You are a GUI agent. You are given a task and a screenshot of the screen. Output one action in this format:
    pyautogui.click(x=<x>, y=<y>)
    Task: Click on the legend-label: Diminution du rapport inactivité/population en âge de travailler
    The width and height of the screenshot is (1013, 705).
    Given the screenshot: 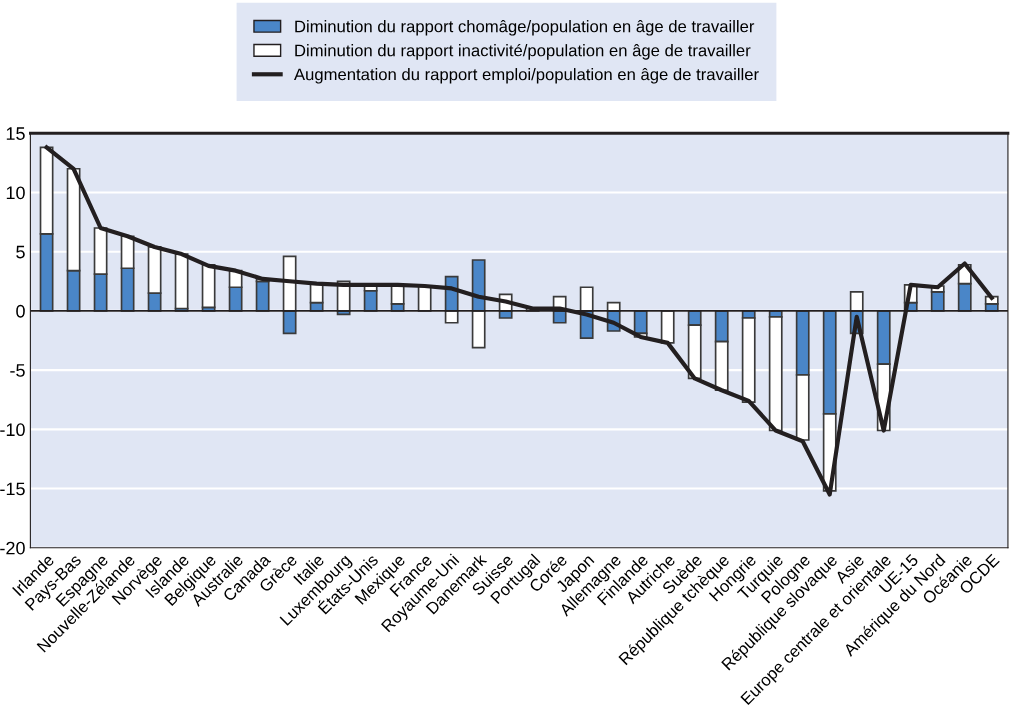 What is the action you would take?
    pyautogui.click(x=523, y=51)
    